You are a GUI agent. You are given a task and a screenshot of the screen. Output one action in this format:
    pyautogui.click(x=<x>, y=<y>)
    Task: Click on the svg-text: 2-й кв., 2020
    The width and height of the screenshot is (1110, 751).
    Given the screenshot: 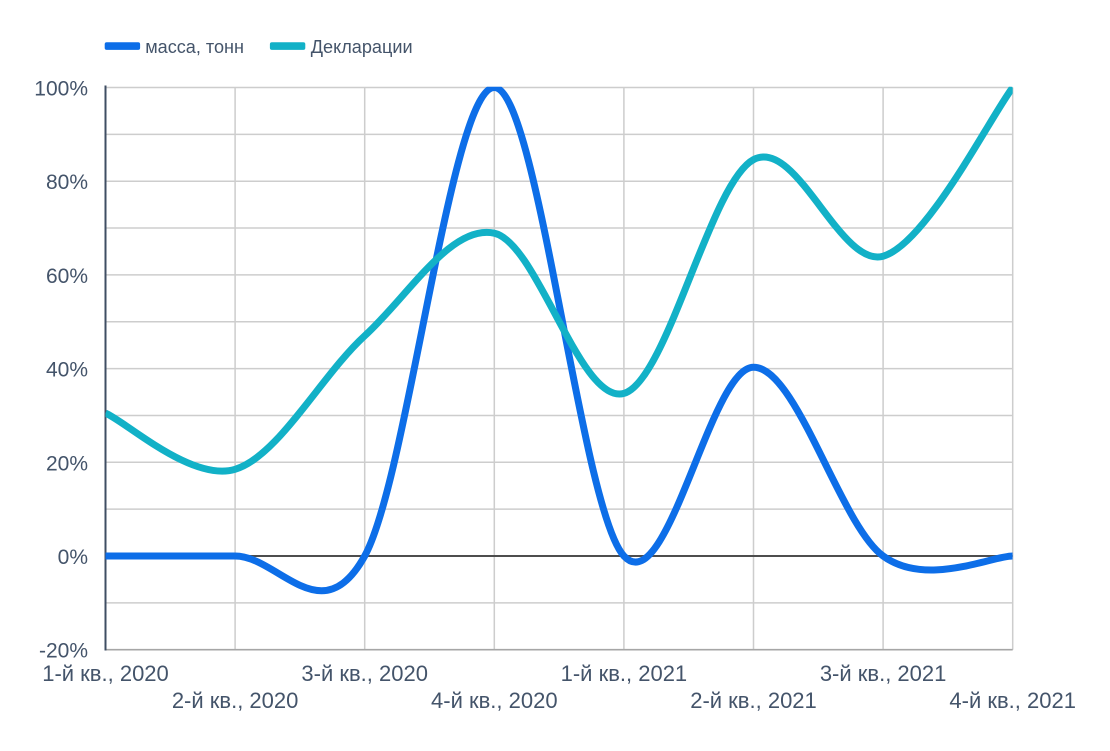 What is the action you would take?
    pyautogui.click(x=235, y=700)
    